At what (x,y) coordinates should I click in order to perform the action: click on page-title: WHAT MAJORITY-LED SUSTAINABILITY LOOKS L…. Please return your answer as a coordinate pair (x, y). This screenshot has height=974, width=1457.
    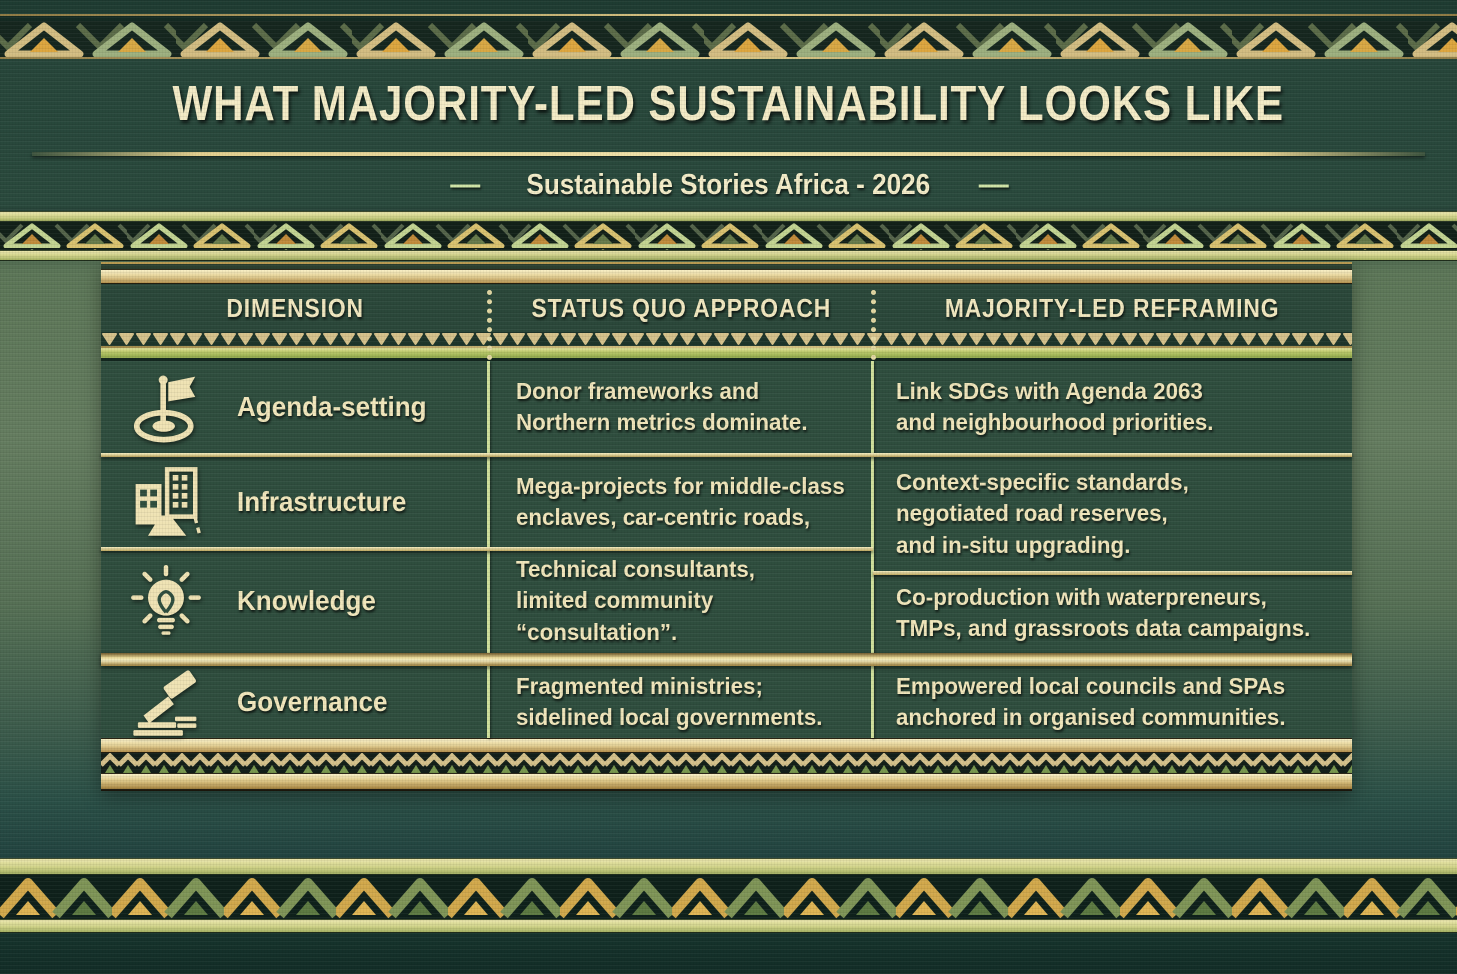
    Looking at the image, I should click on (728, 104).